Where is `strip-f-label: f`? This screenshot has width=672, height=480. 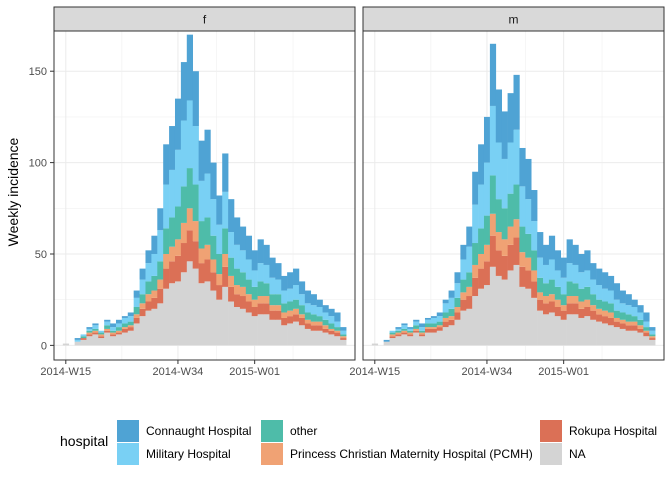 strip-f-label: f is located at coordinates (205, 20).